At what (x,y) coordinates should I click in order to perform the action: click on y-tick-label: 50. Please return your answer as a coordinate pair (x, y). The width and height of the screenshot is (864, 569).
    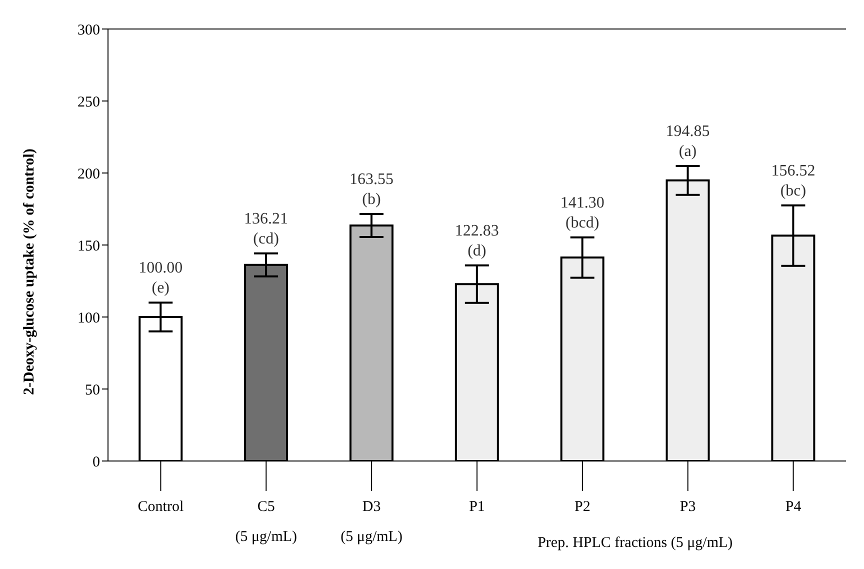
    Looking at the image, I should click on (92, 390).